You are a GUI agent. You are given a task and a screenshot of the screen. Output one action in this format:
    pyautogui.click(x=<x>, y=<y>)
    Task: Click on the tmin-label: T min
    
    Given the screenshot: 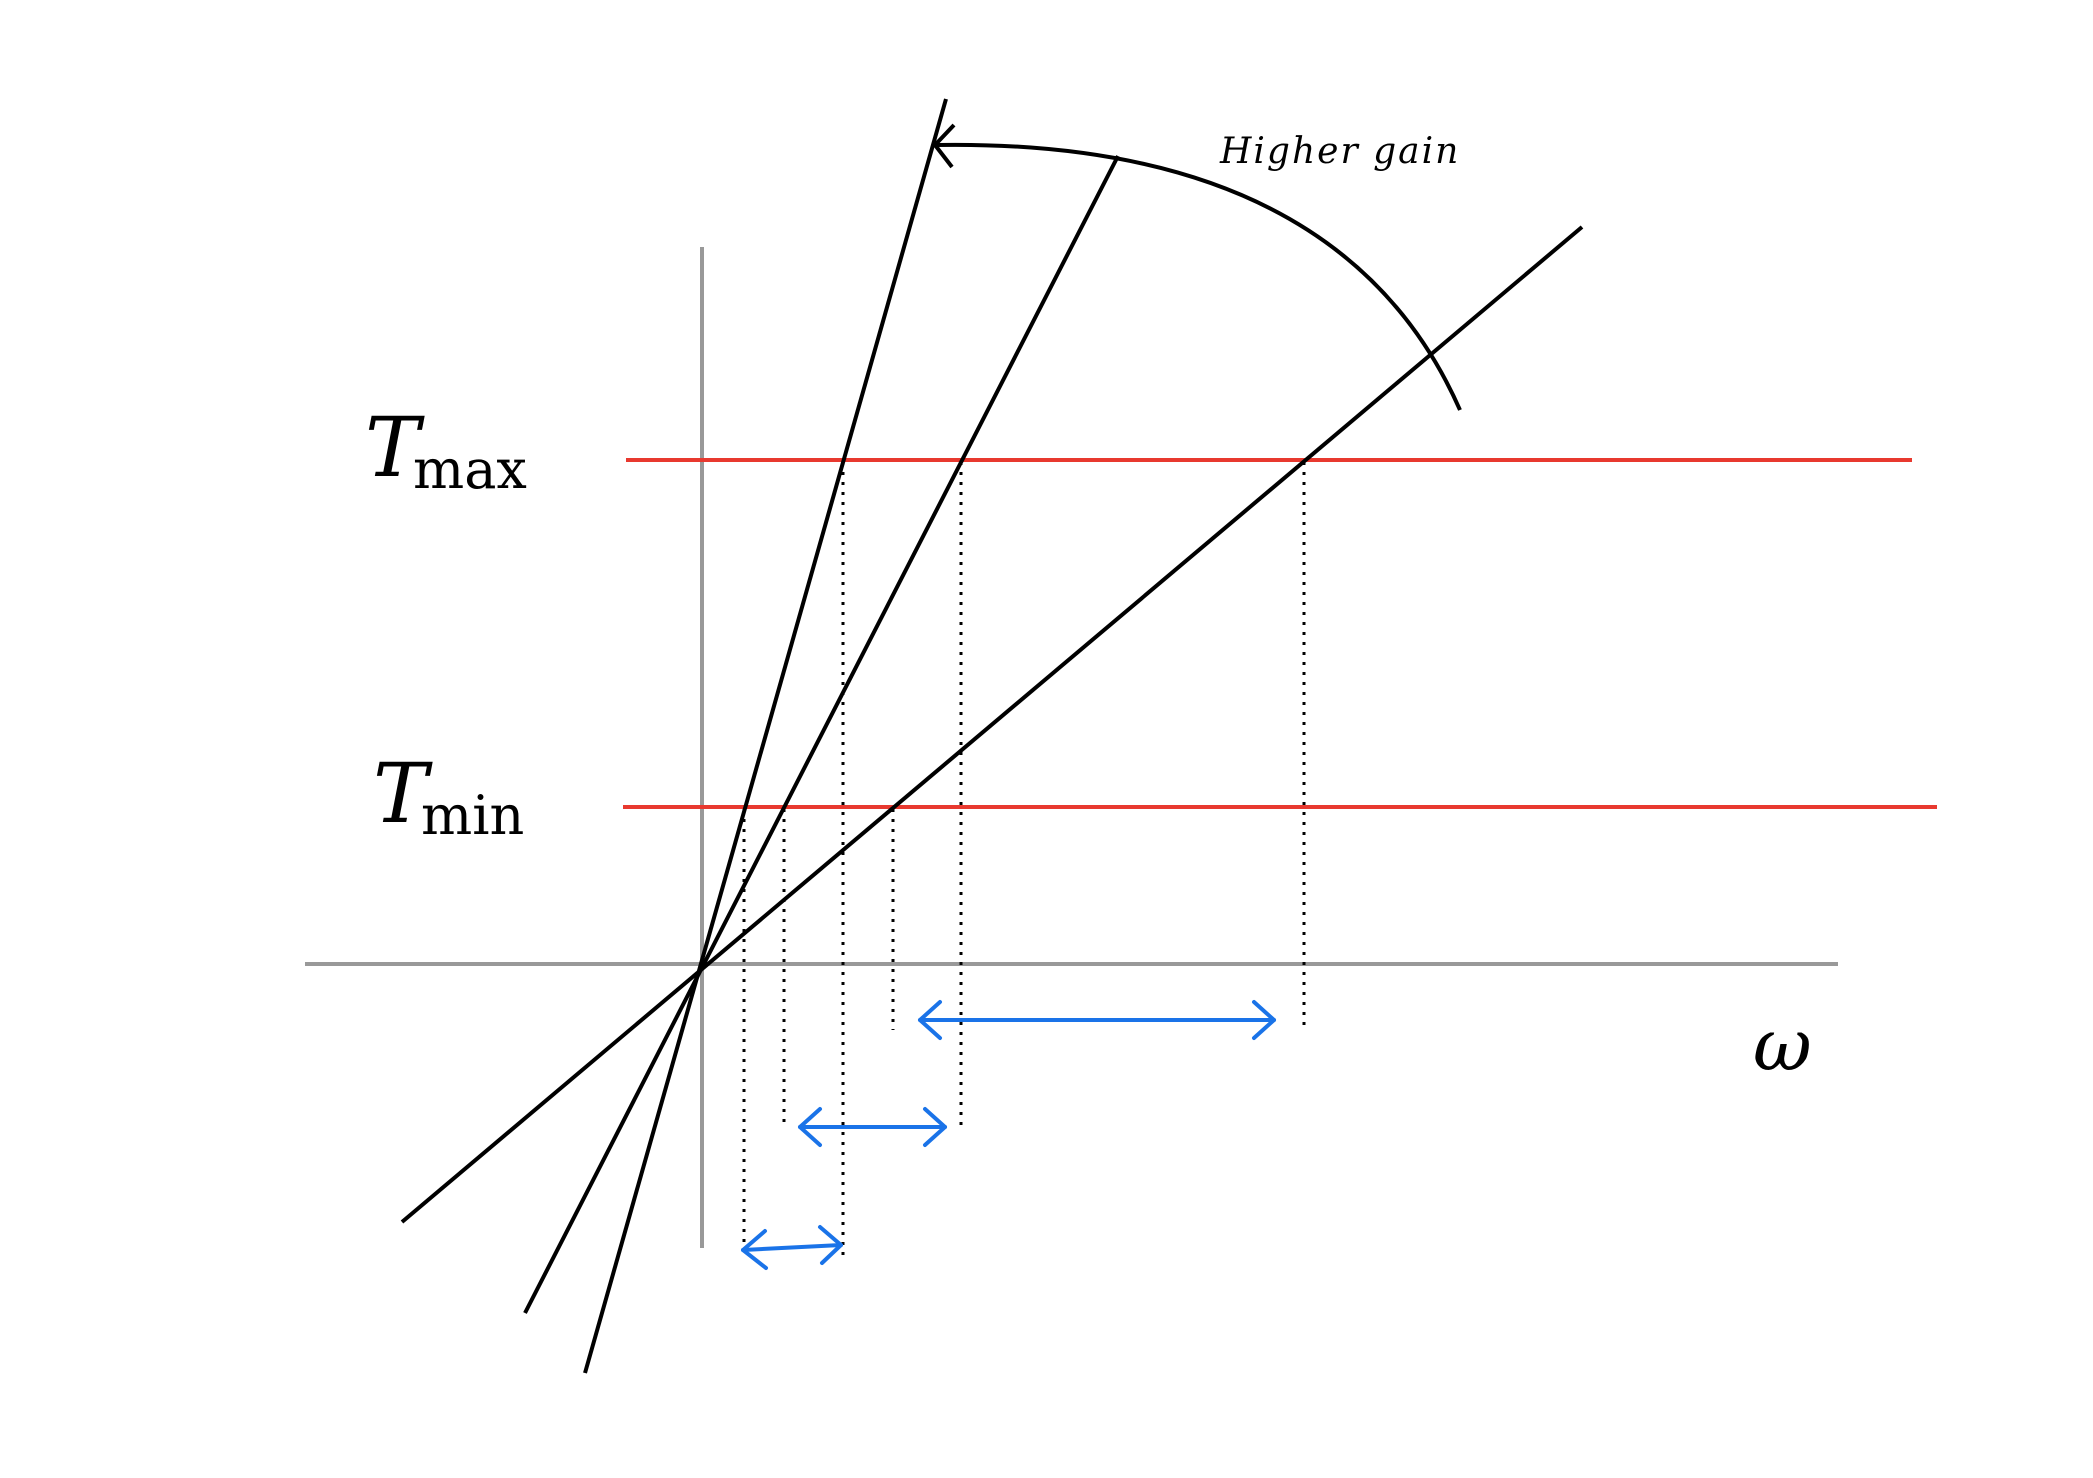 What is the action you would take?
    pyautogui.click(x=448, y=797)
    